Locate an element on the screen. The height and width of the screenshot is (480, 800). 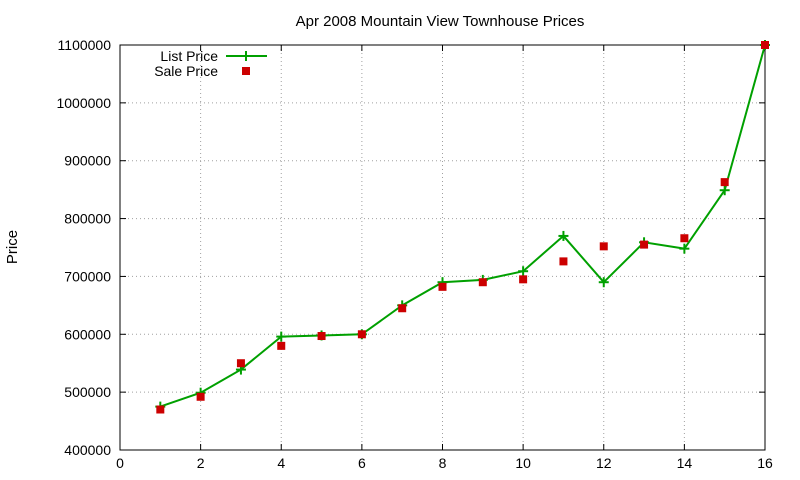
y-tick-label: 1000000 is located at coordinates (83, 103).